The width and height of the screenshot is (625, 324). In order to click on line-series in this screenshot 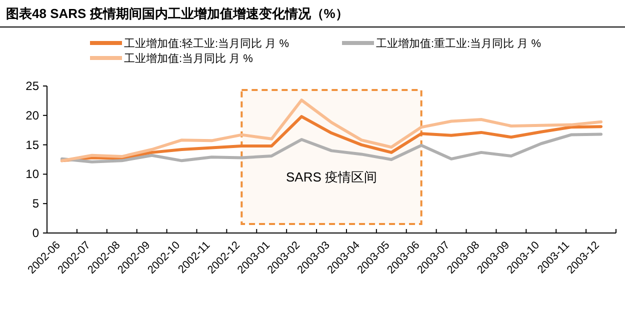, I will do `click(331, 148)`.